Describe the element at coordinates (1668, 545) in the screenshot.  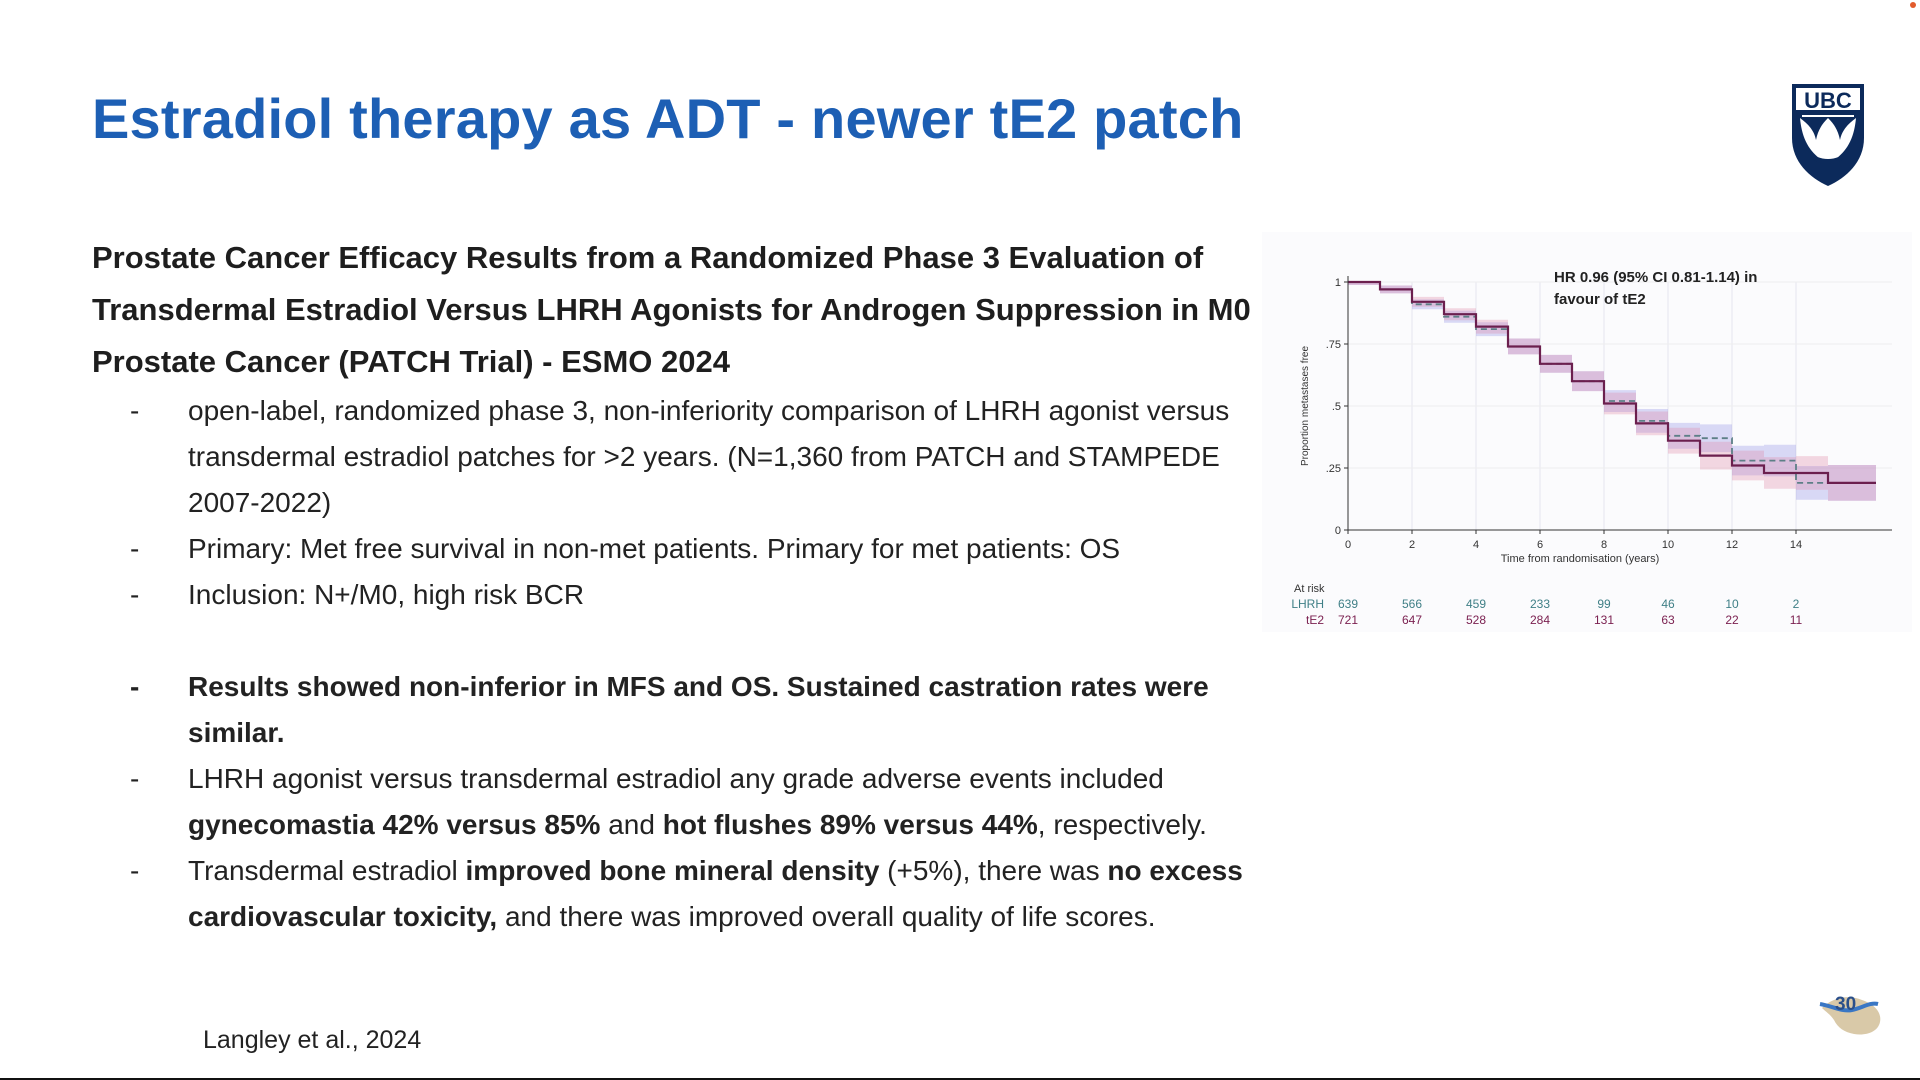
I see `x-tick-label: 10` at that location.